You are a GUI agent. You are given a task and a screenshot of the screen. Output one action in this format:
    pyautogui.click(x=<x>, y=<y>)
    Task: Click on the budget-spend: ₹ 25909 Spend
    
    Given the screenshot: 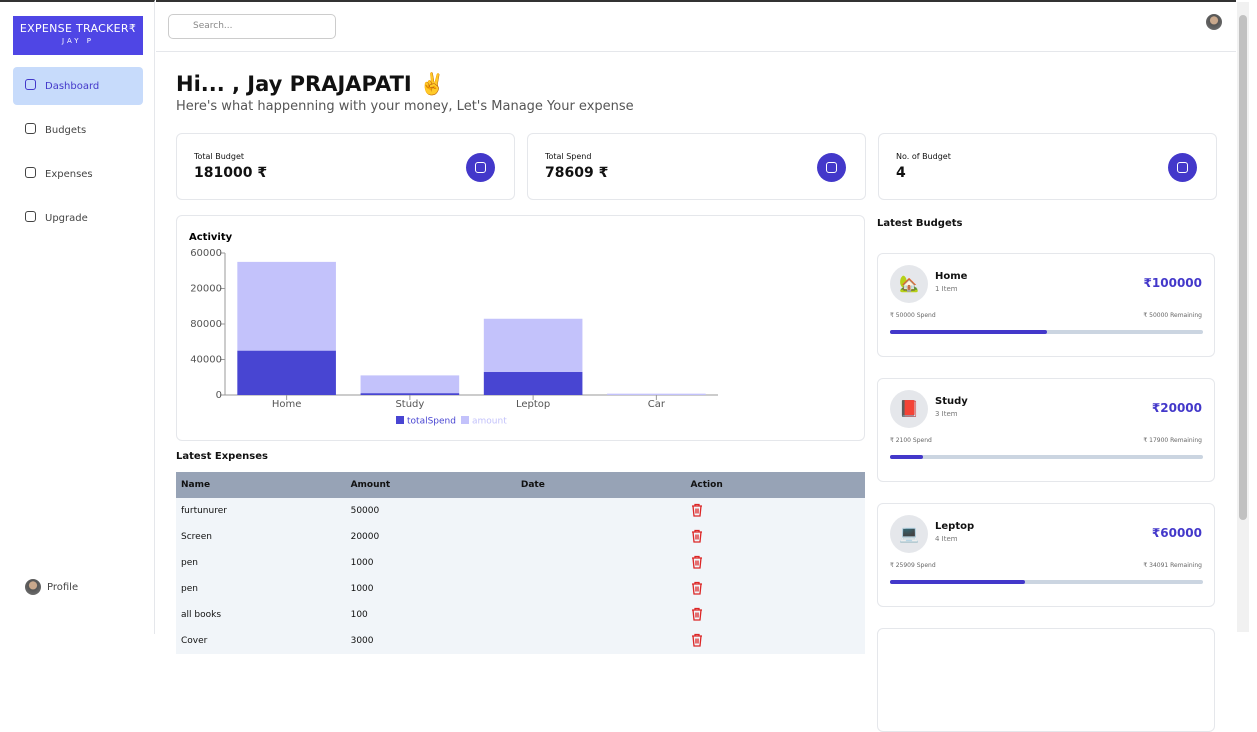 What is the action you would take?
    pyautogui.click(x=913, y=565)
    